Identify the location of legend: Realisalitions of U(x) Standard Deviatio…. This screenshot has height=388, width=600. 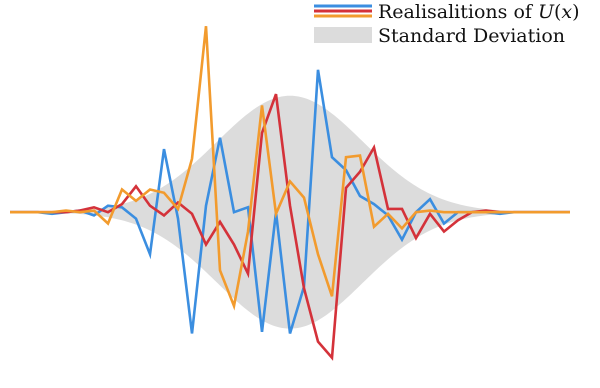
(447, 24).